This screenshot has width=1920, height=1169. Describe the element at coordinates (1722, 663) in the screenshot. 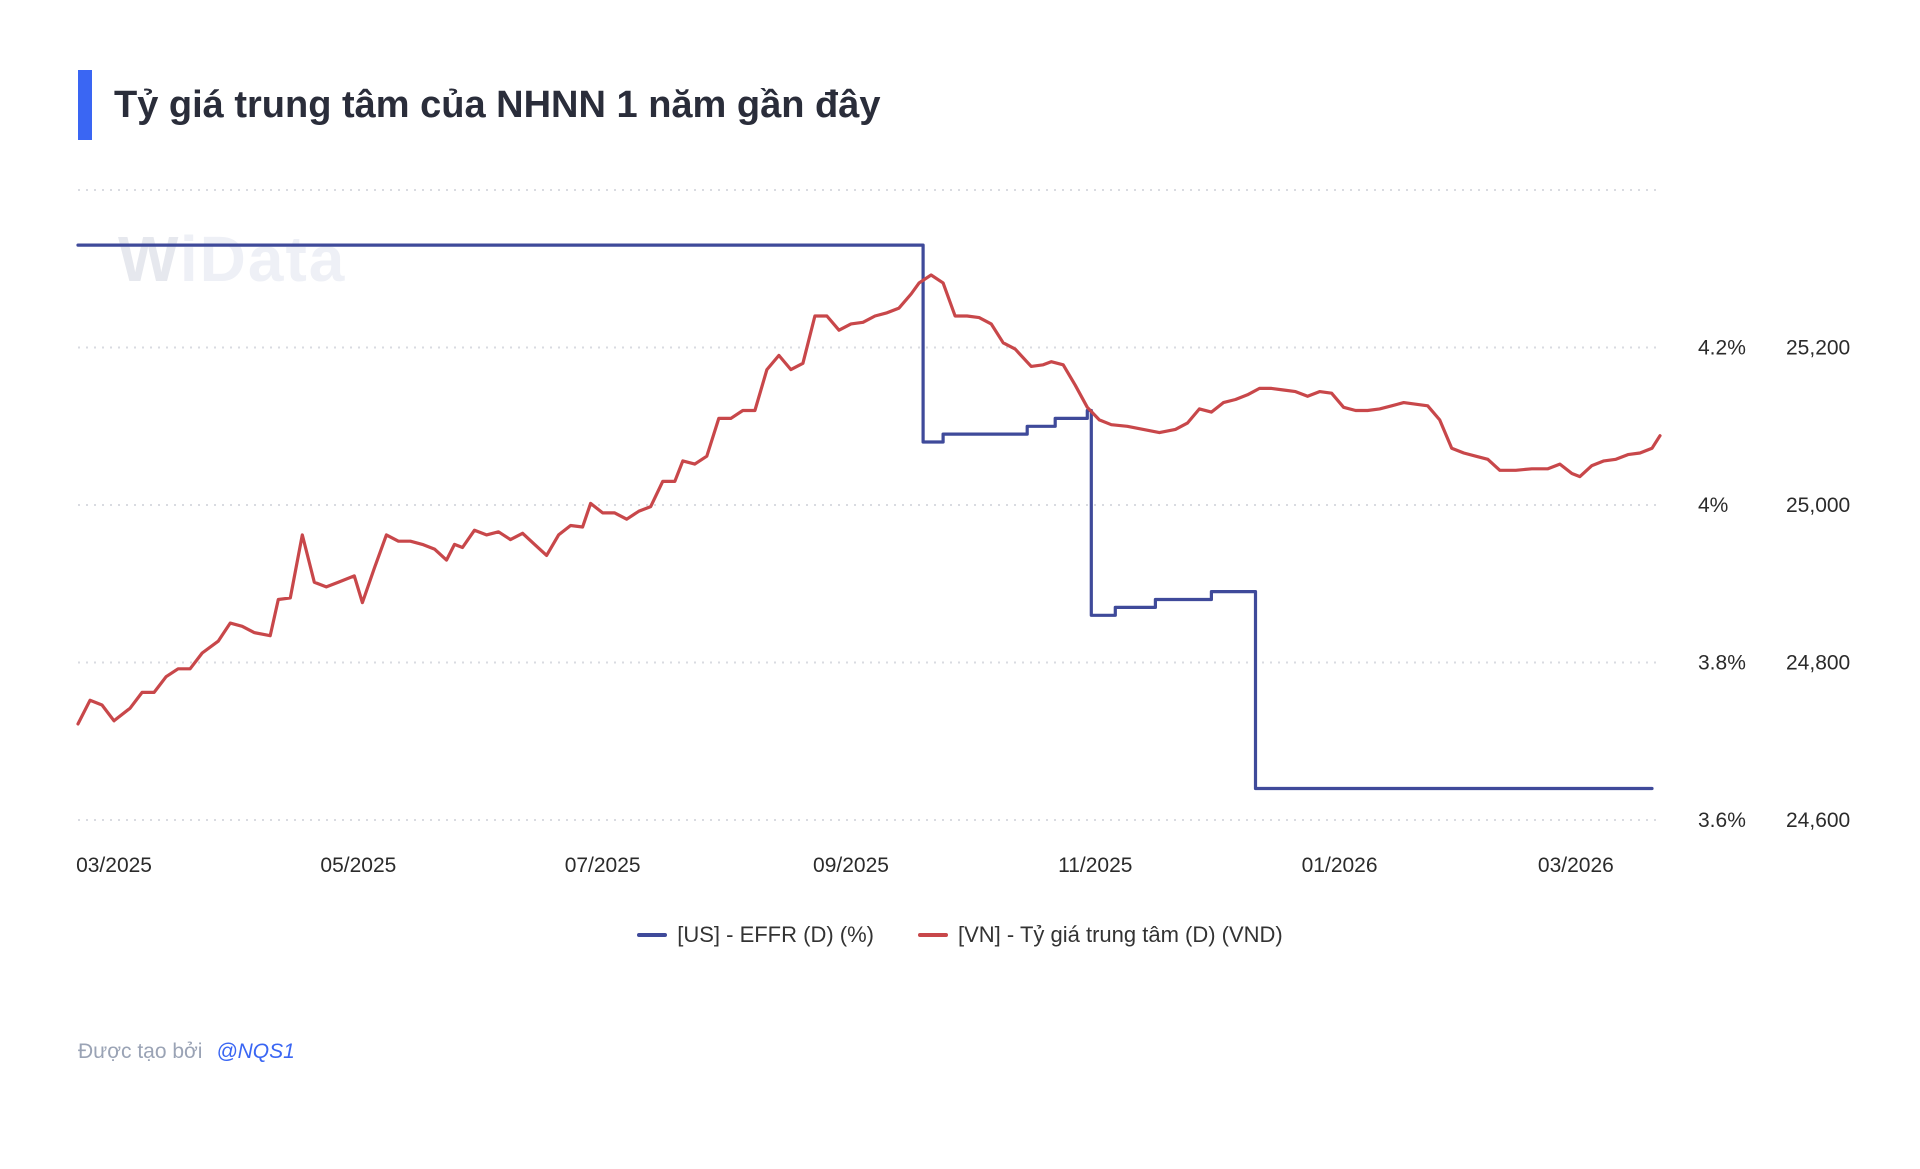

I see `y-left-tick-label: 3.8%` at that location.